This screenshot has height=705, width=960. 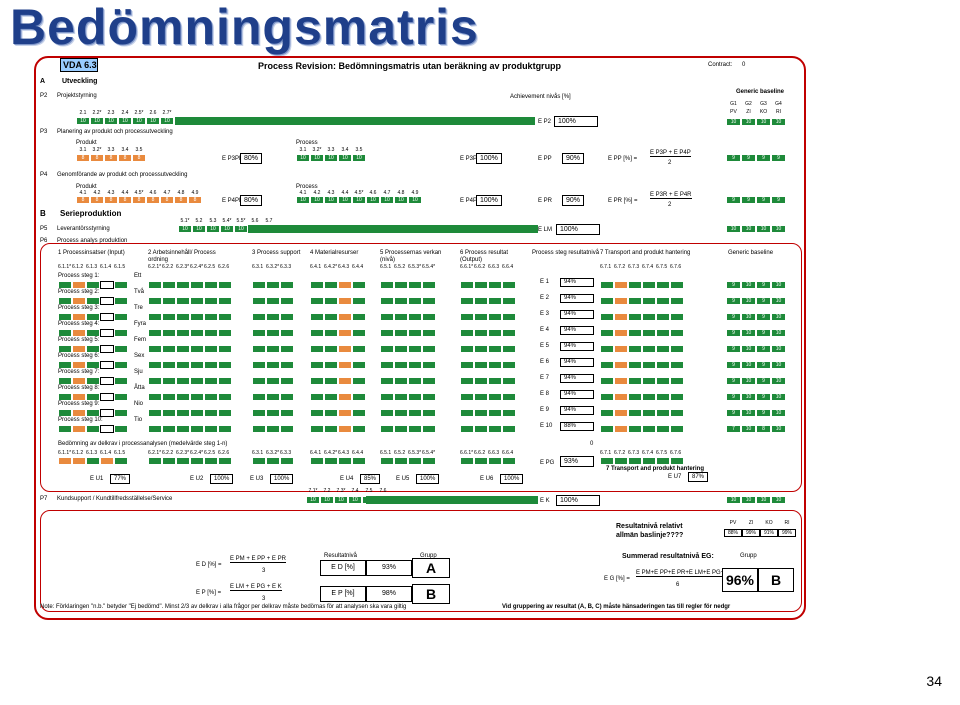 I want to click on p3-formula-num: E P3P + E P4P, so click(x=670, y=153).